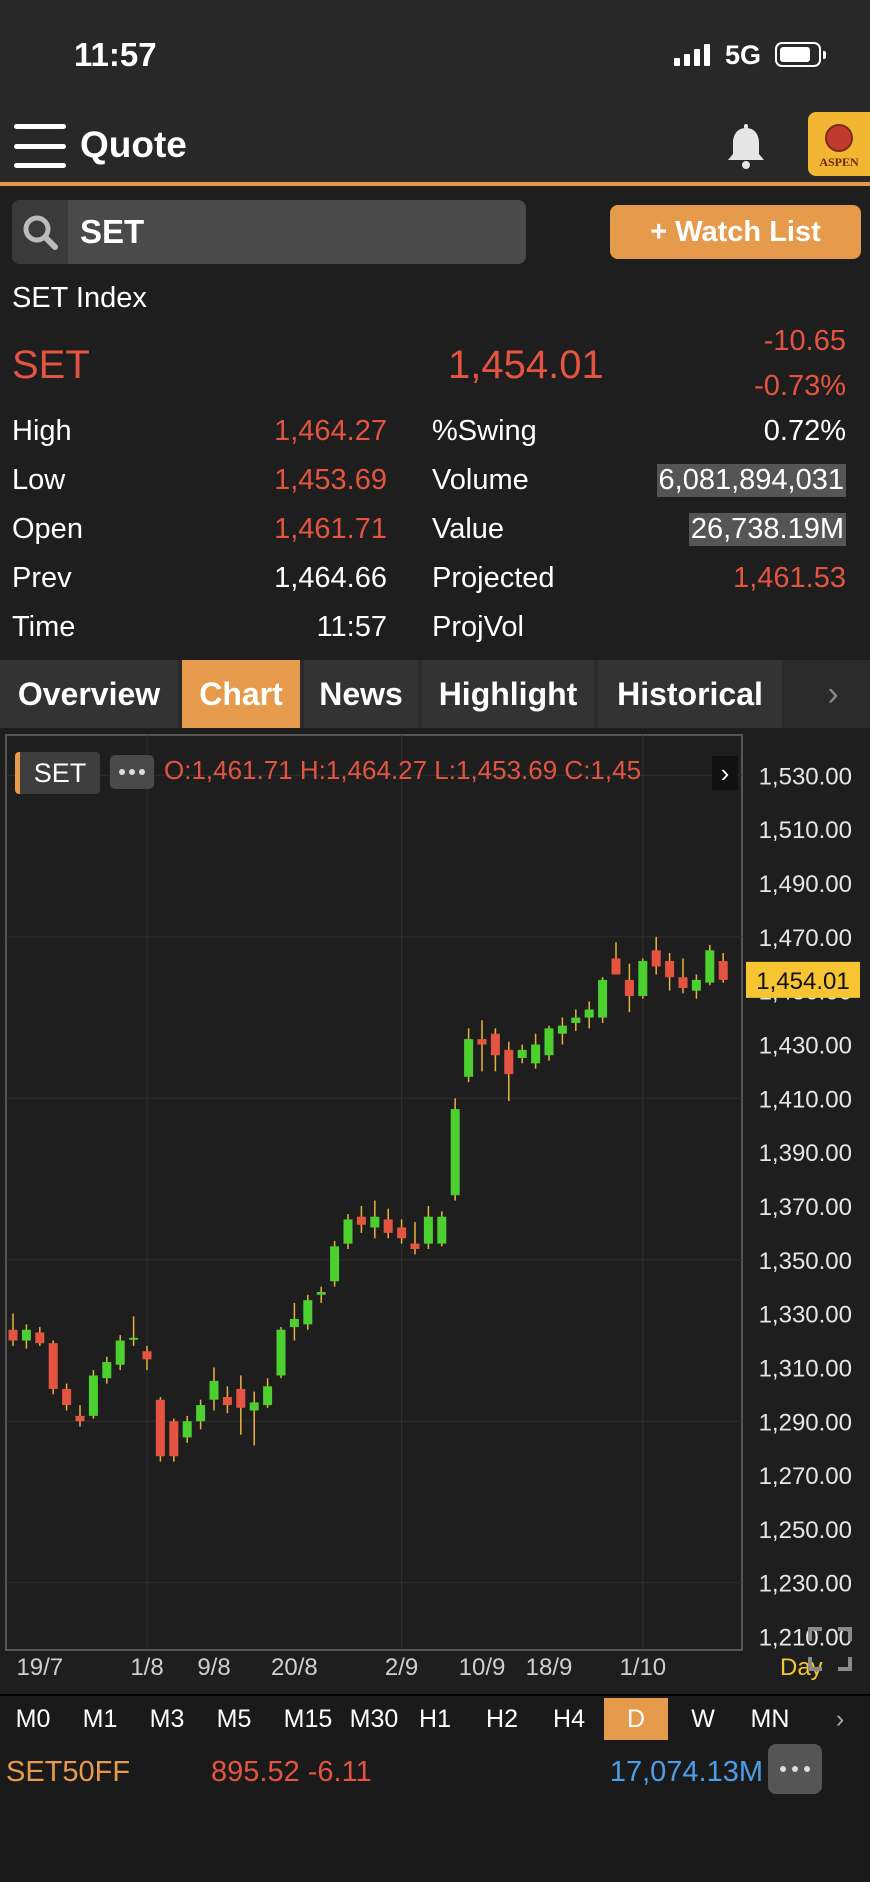 This screenshot has width=870, height=1882. What do you see at coordinates (234, 1718) in the screenshot?
I see `timeframe-m5: M5` at bounding box center [234, 1718].